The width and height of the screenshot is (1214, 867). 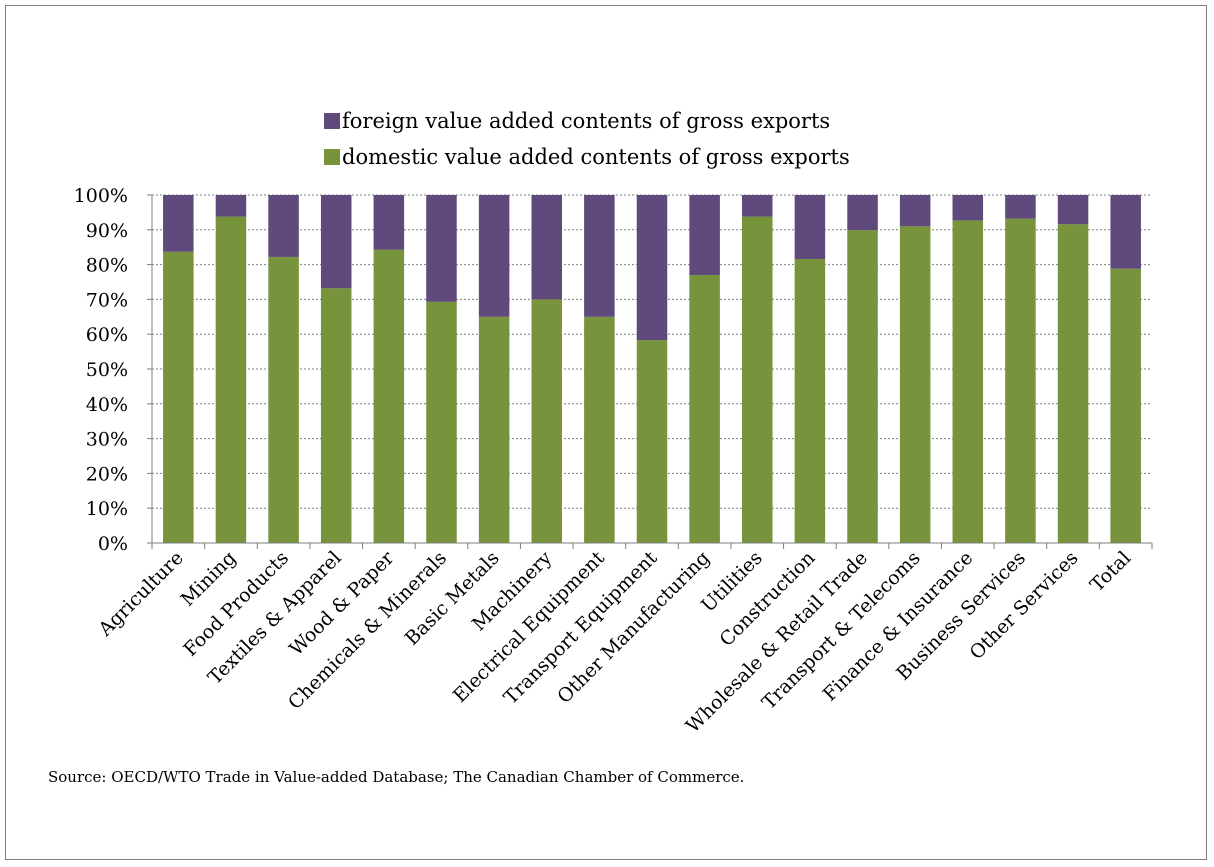 What do you see at coordinates (107, 335) in the screenshot?
I see `y-tick-label: 60%` at bounding box center [107, 335].